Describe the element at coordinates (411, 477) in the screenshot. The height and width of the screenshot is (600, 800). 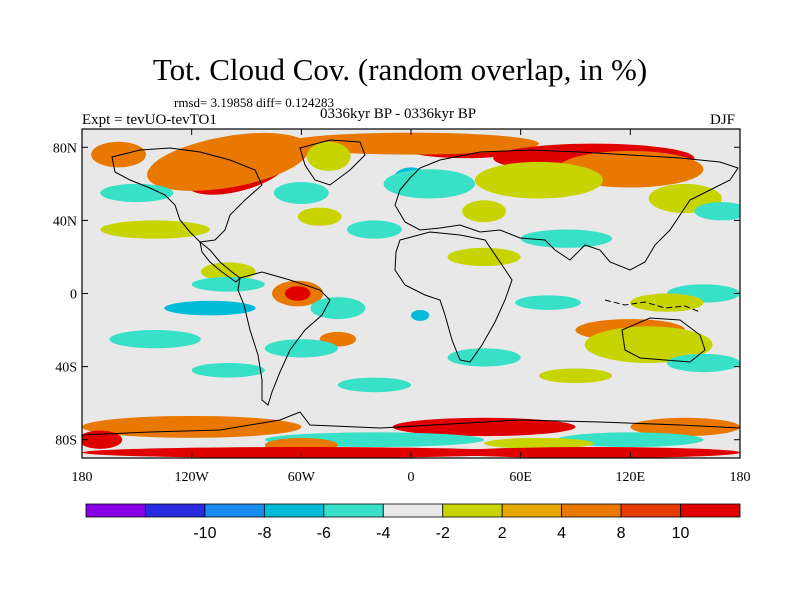
I see `x-tick-label: 0` at that location.